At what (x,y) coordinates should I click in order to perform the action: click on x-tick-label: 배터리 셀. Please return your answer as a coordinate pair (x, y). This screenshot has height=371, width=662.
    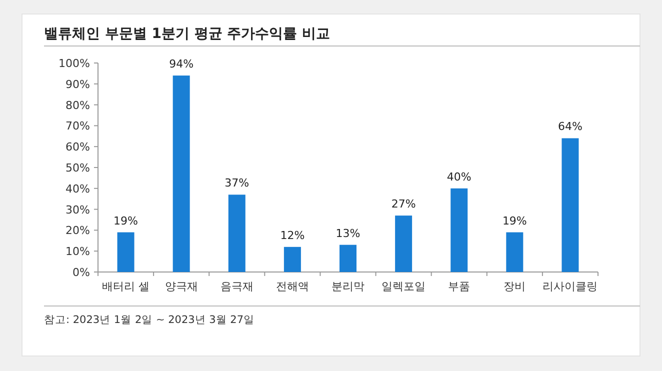
    Looking at the image, I should click on (126, 286).